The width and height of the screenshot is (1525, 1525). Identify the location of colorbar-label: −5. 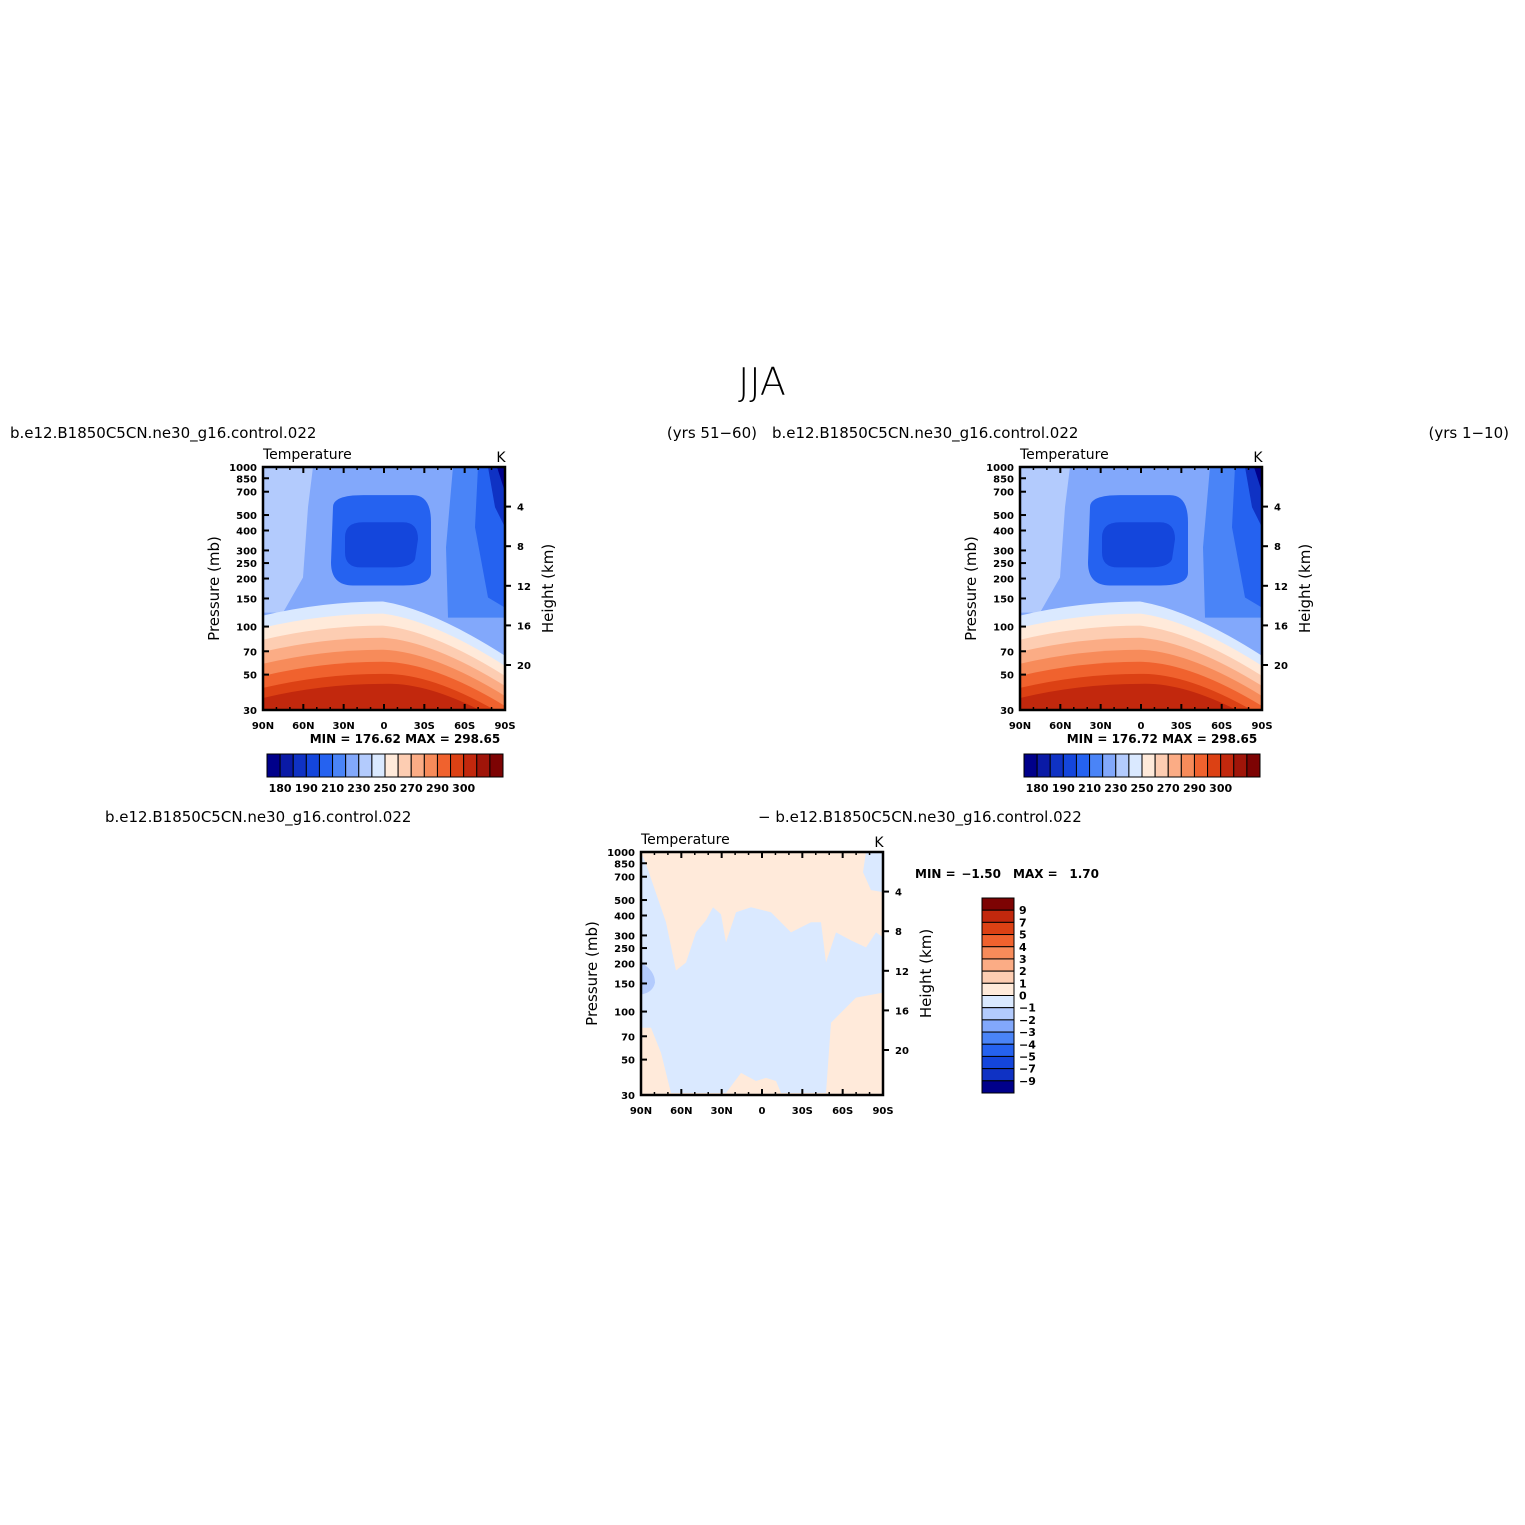
(1027, 1056).